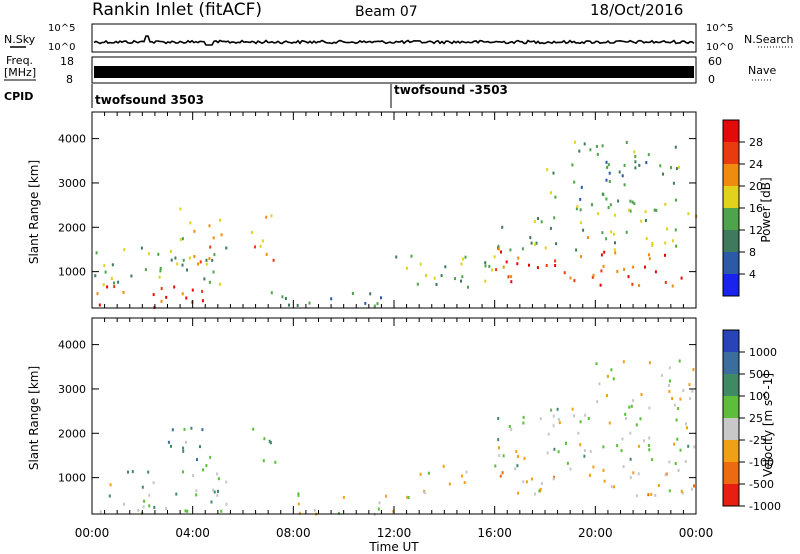  I want to click on power-colorbar-label: Power [dB], so click(766, 209).